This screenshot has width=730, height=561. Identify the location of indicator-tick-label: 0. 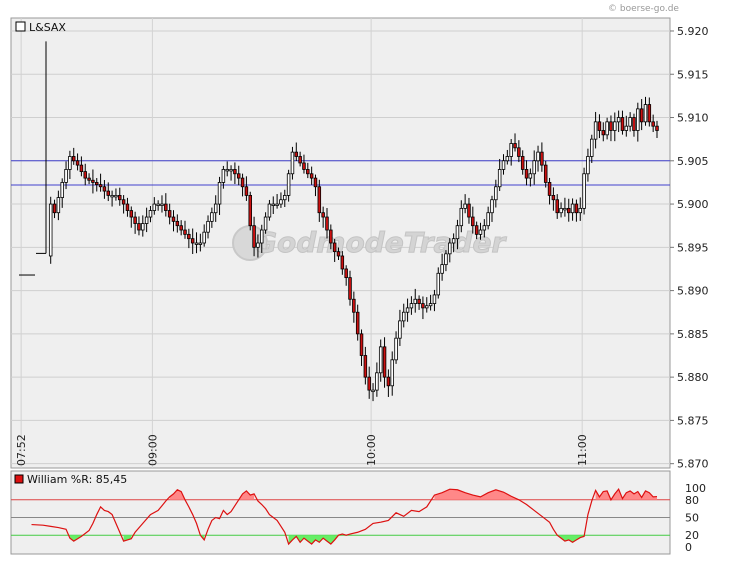
(688, 547).